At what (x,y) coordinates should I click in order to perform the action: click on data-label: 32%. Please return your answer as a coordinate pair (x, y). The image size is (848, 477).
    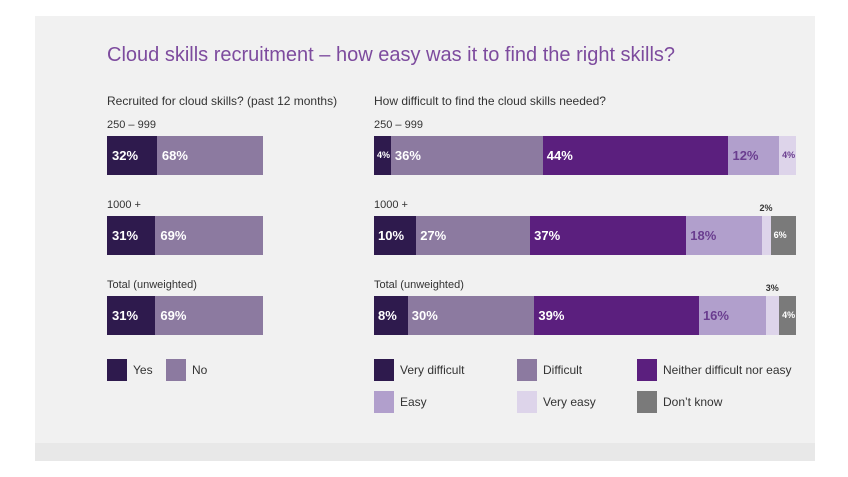
    Looking at the image, I should click on (125, 155).